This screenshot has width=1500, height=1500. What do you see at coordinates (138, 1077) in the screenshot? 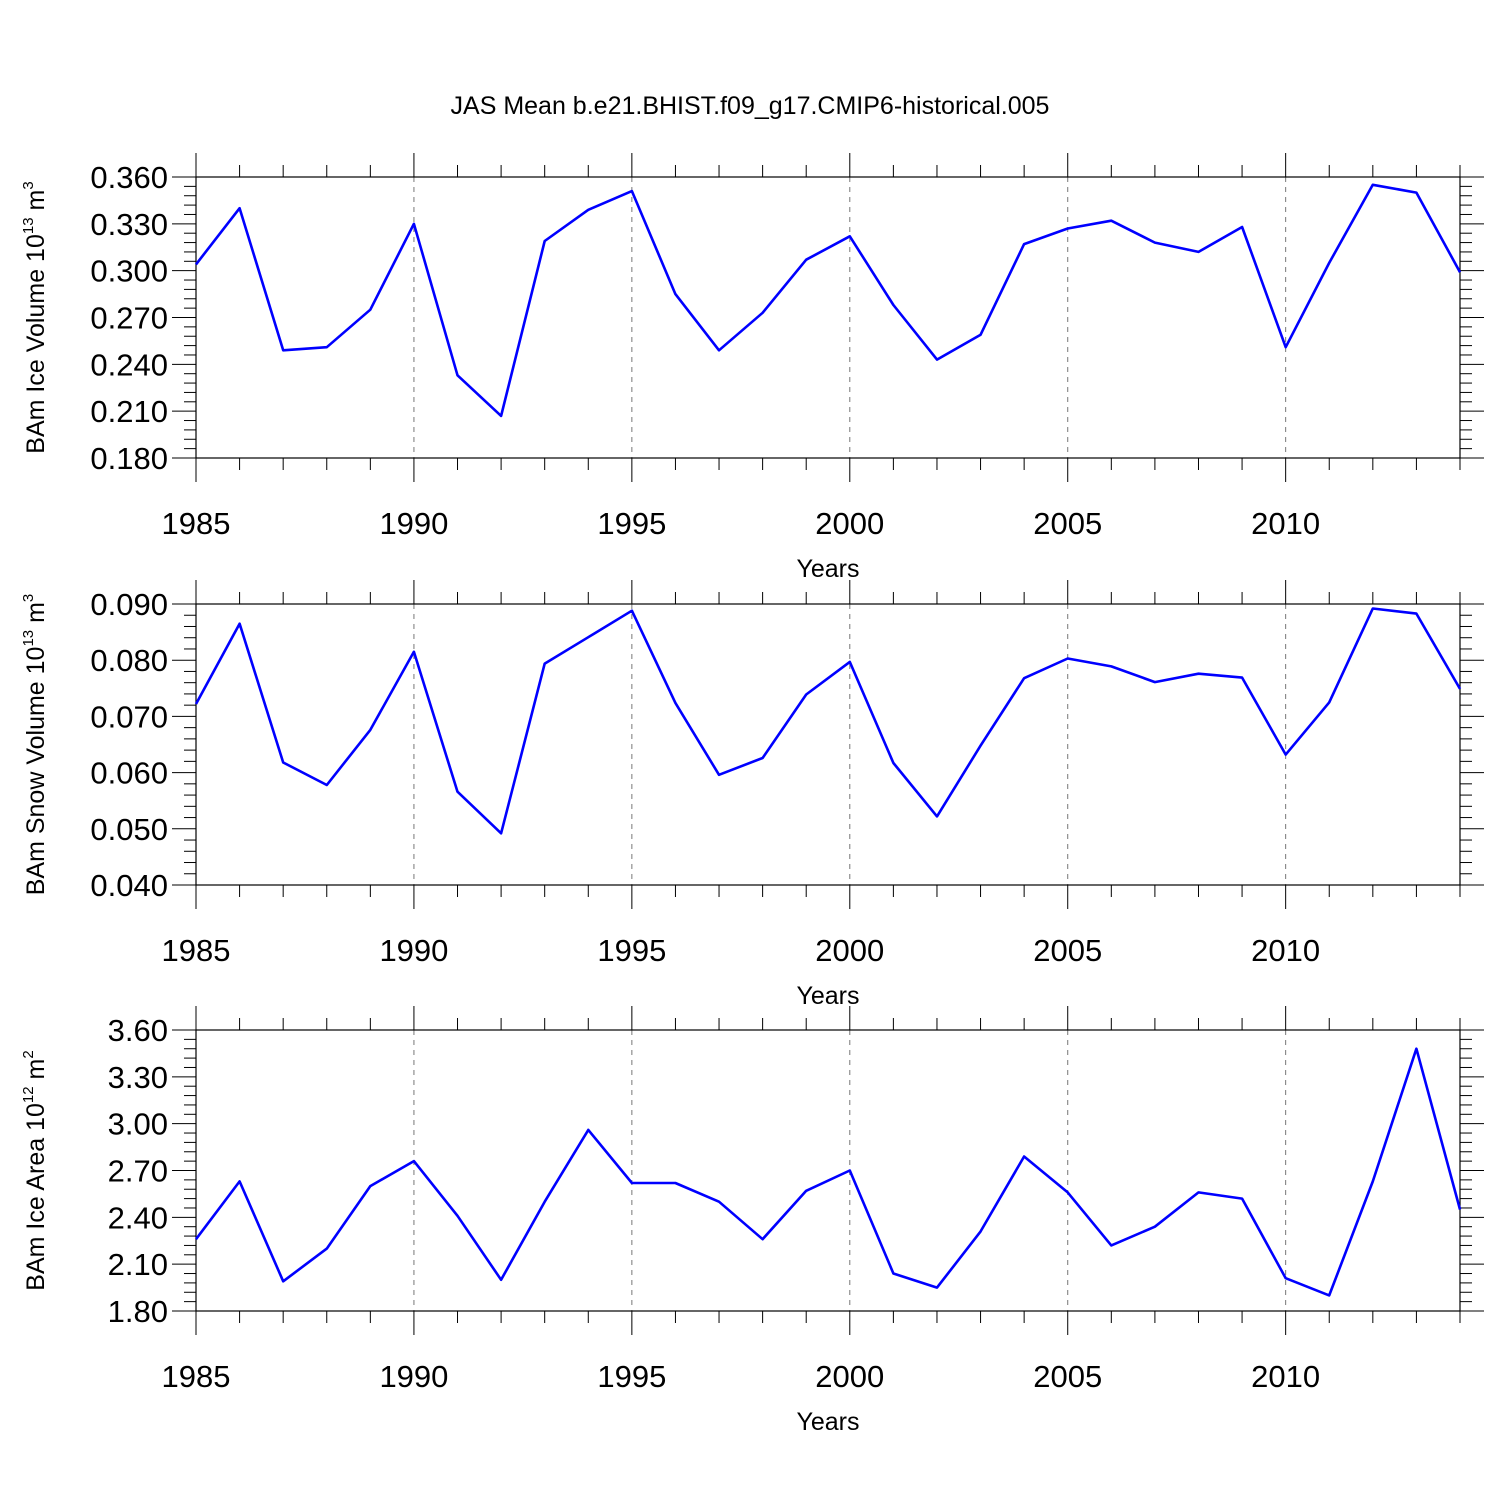
I see `y-tick-label: 3.30` at bounding box center [138, 1077].